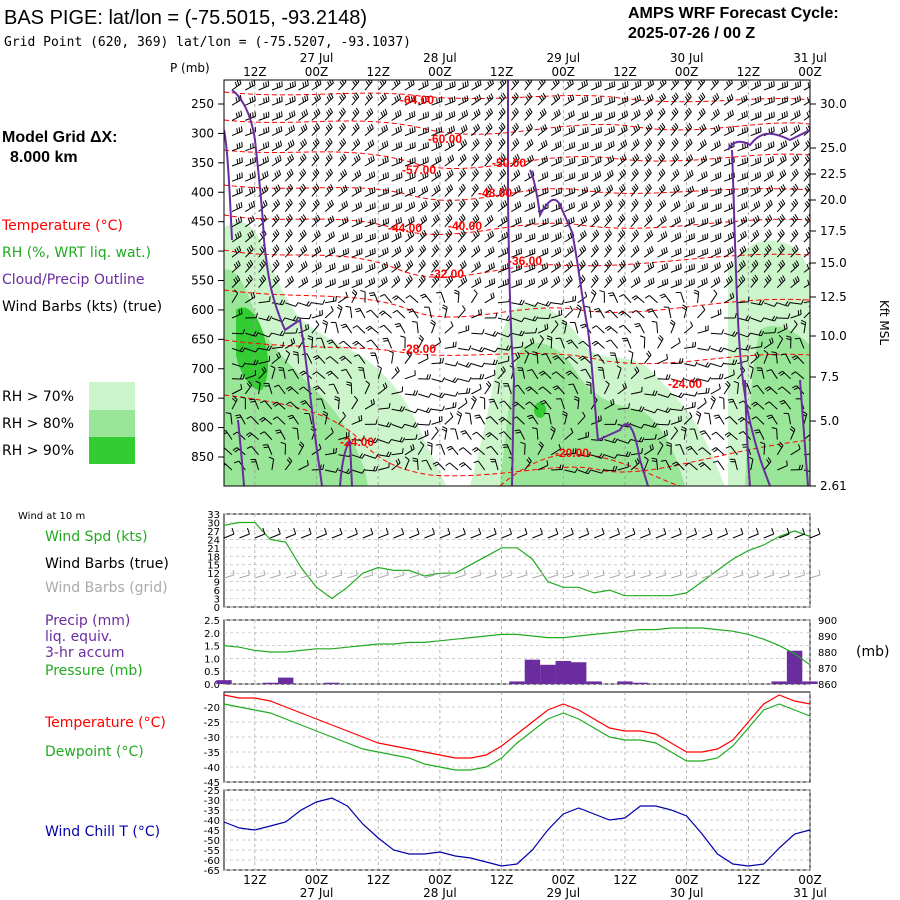 This screenshot has width=900, height=900. I want to click on temp-contour, so click(590, 469).